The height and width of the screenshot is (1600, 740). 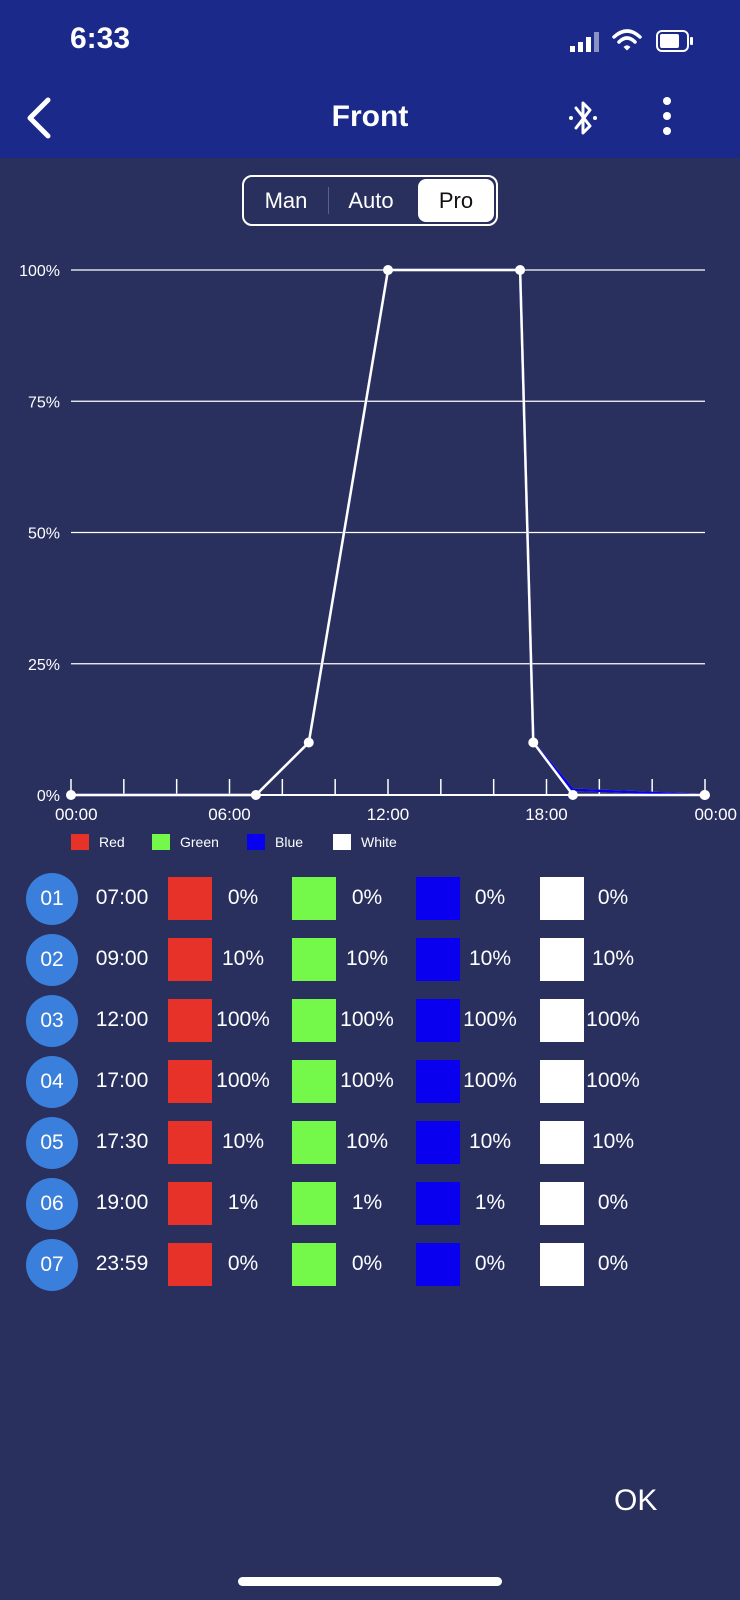 What do you see at coordinates (48, 796) in the screenshot?
I see `y-tick-label: 0%` at bounding box center [48, 796].